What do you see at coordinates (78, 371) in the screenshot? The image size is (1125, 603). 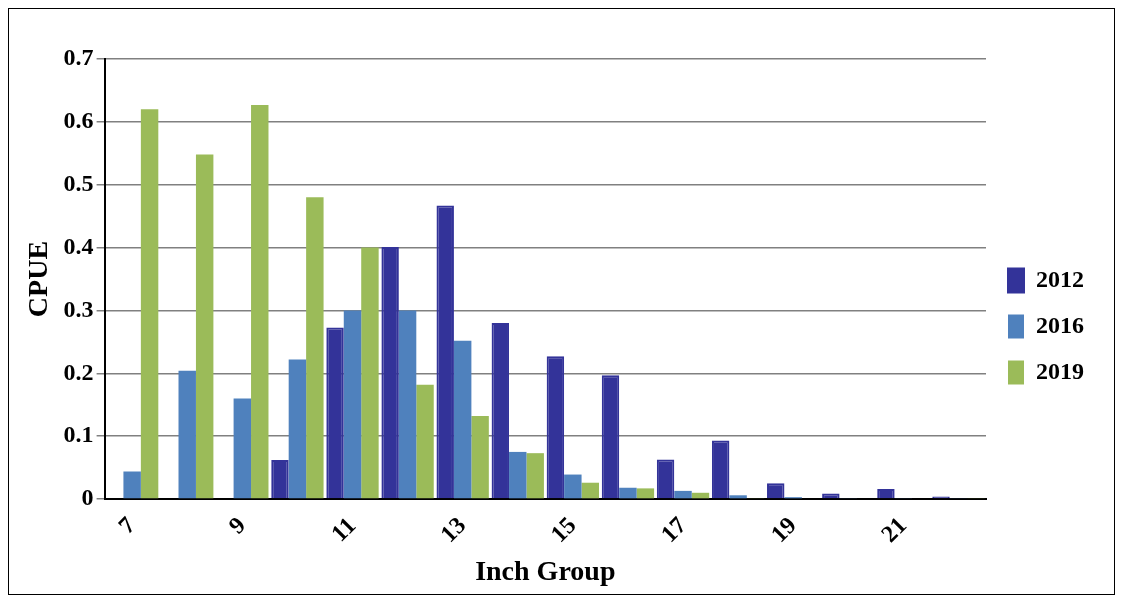 I see `y-tick-label: 0.2` at bounding box center [78, 371].